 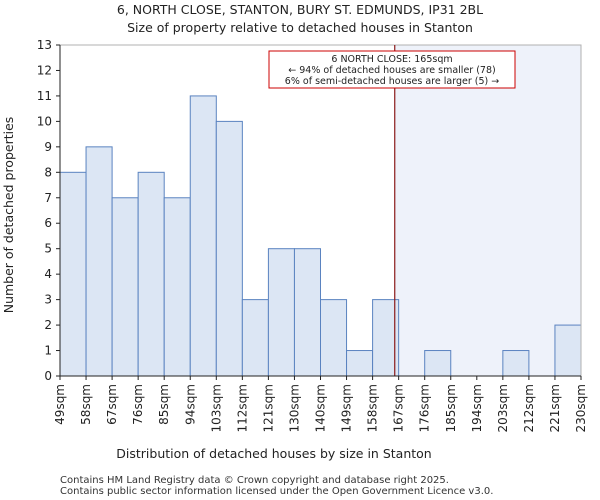 What do you see at coordinates (438, 363) in the screenshot?
I see `bar-176sqm` at bounding box center [438, 363].